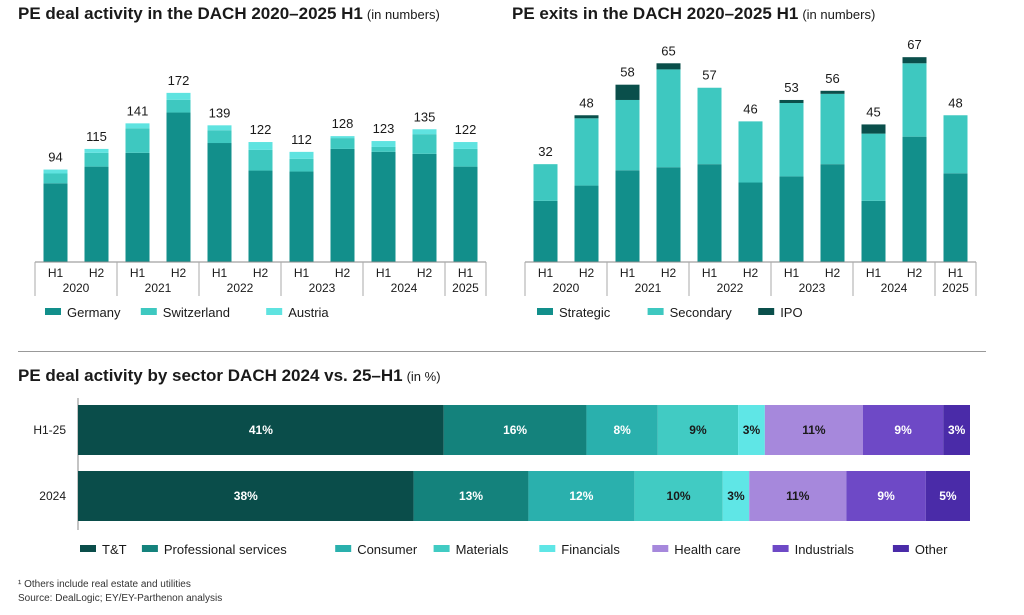 This screenshot has width=1024, height=615. Describe the element at coordinates (955, 102) in the screenshot. I see `total-label-10: 48` at that location.